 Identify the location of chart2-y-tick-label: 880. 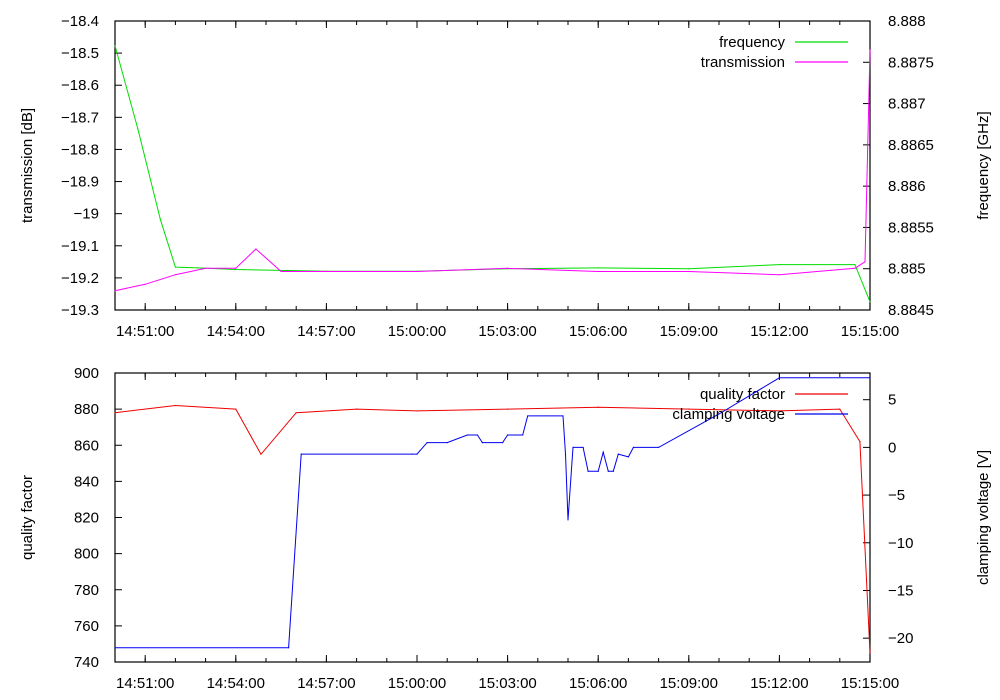
(86, 409).